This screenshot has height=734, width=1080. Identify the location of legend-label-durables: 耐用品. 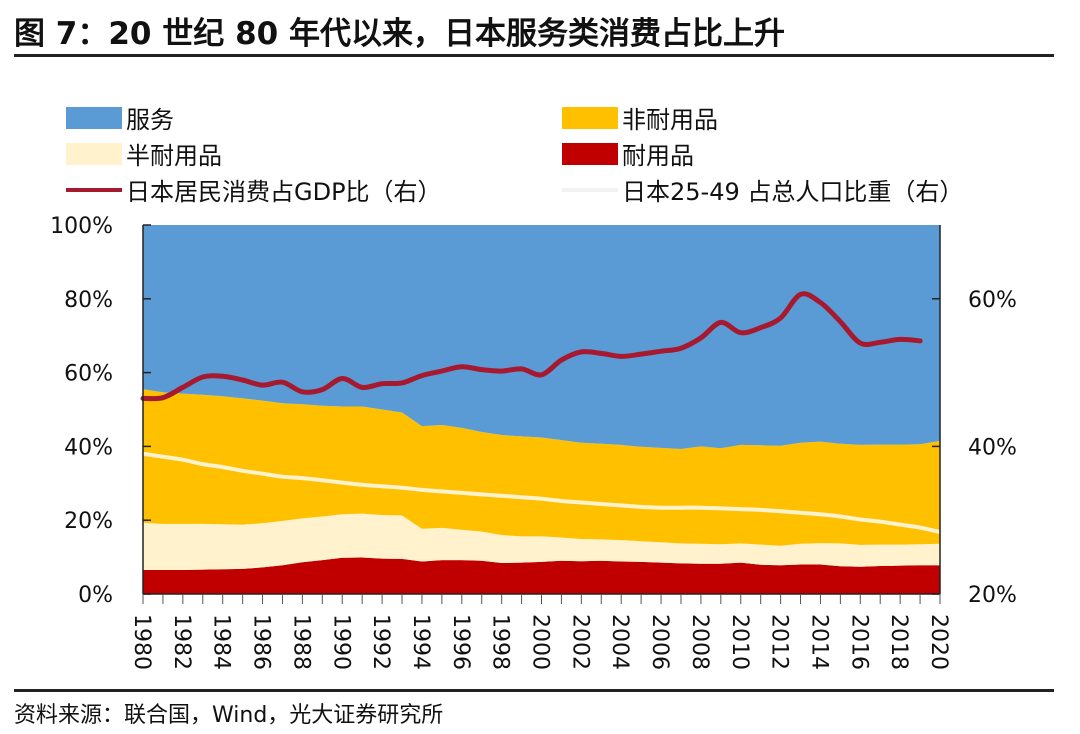
(658, 156).